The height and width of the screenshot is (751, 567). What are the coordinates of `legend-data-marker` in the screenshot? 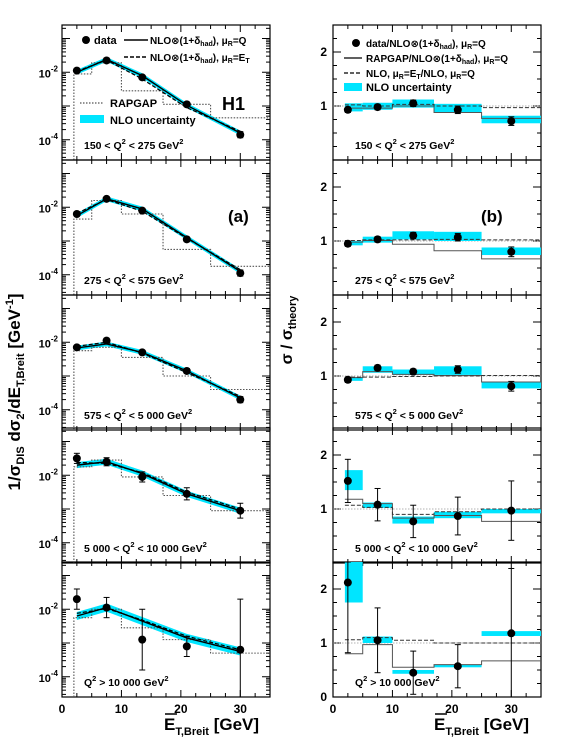 It's located at (86, 40).